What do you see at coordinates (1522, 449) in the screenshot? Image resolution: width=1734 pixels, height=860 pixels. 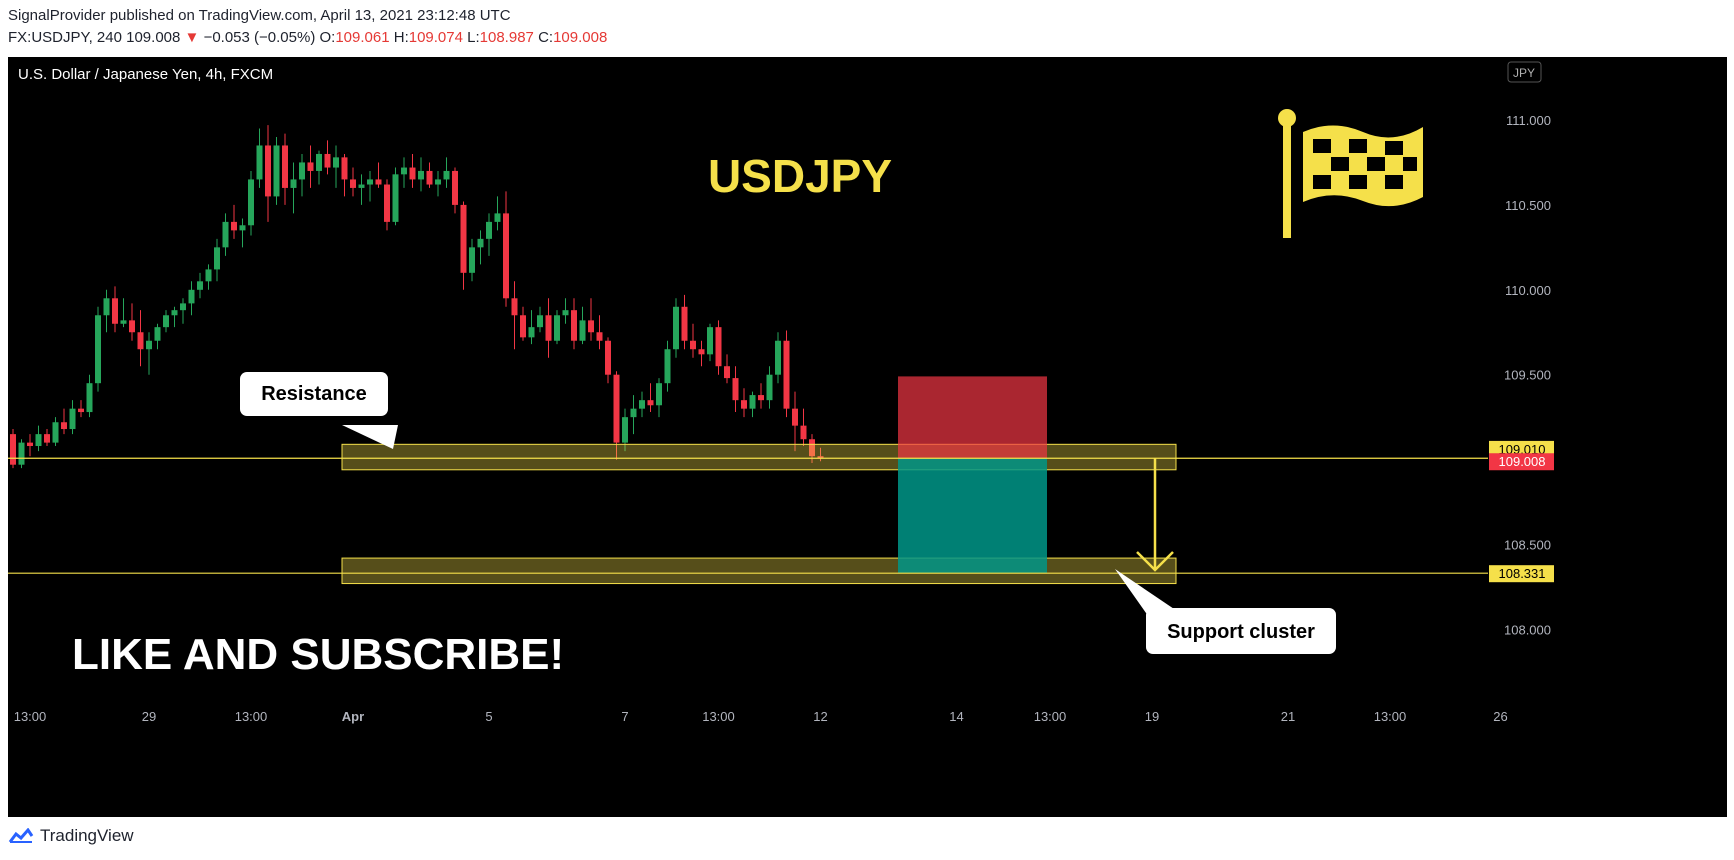 I see `price-tag-label: 109.010` at bounding box center [1522, 449].